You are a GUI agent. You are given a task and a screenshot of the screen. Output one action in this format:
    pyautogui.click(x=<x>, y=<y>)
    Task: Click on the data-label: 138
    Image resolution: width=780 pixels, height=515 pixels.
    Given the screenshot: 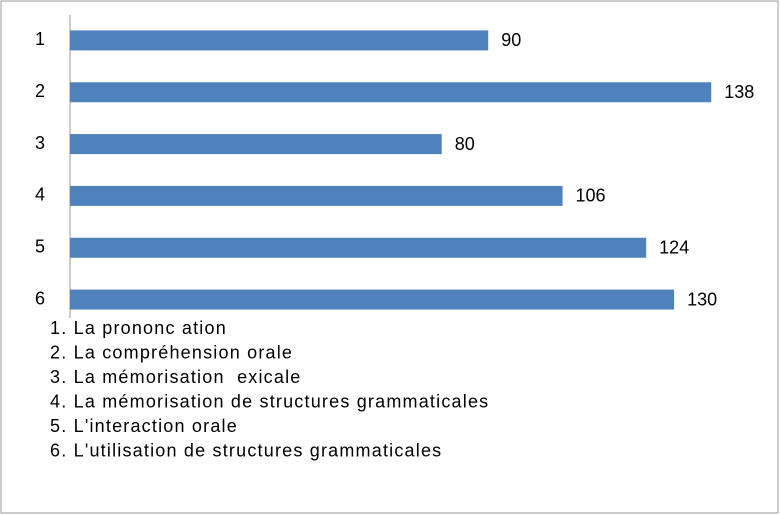 What is the action you would take?
    pyautogui.click(x=739, y=92)
    